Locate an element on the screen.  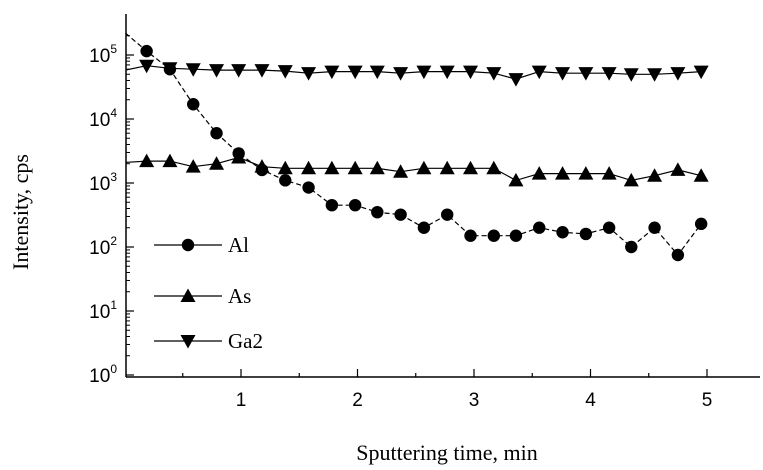
x-axis-ticks: 1 2 3 4 5 is located at coordinates (447, 390).